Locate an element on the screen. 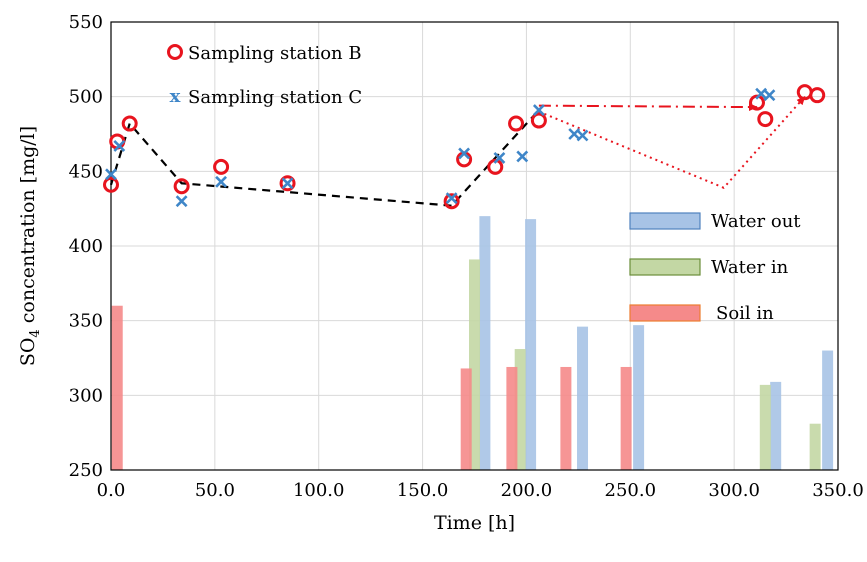  marker-legend: Sampling station B x Sampling station C is located at coordinates (264, 75).